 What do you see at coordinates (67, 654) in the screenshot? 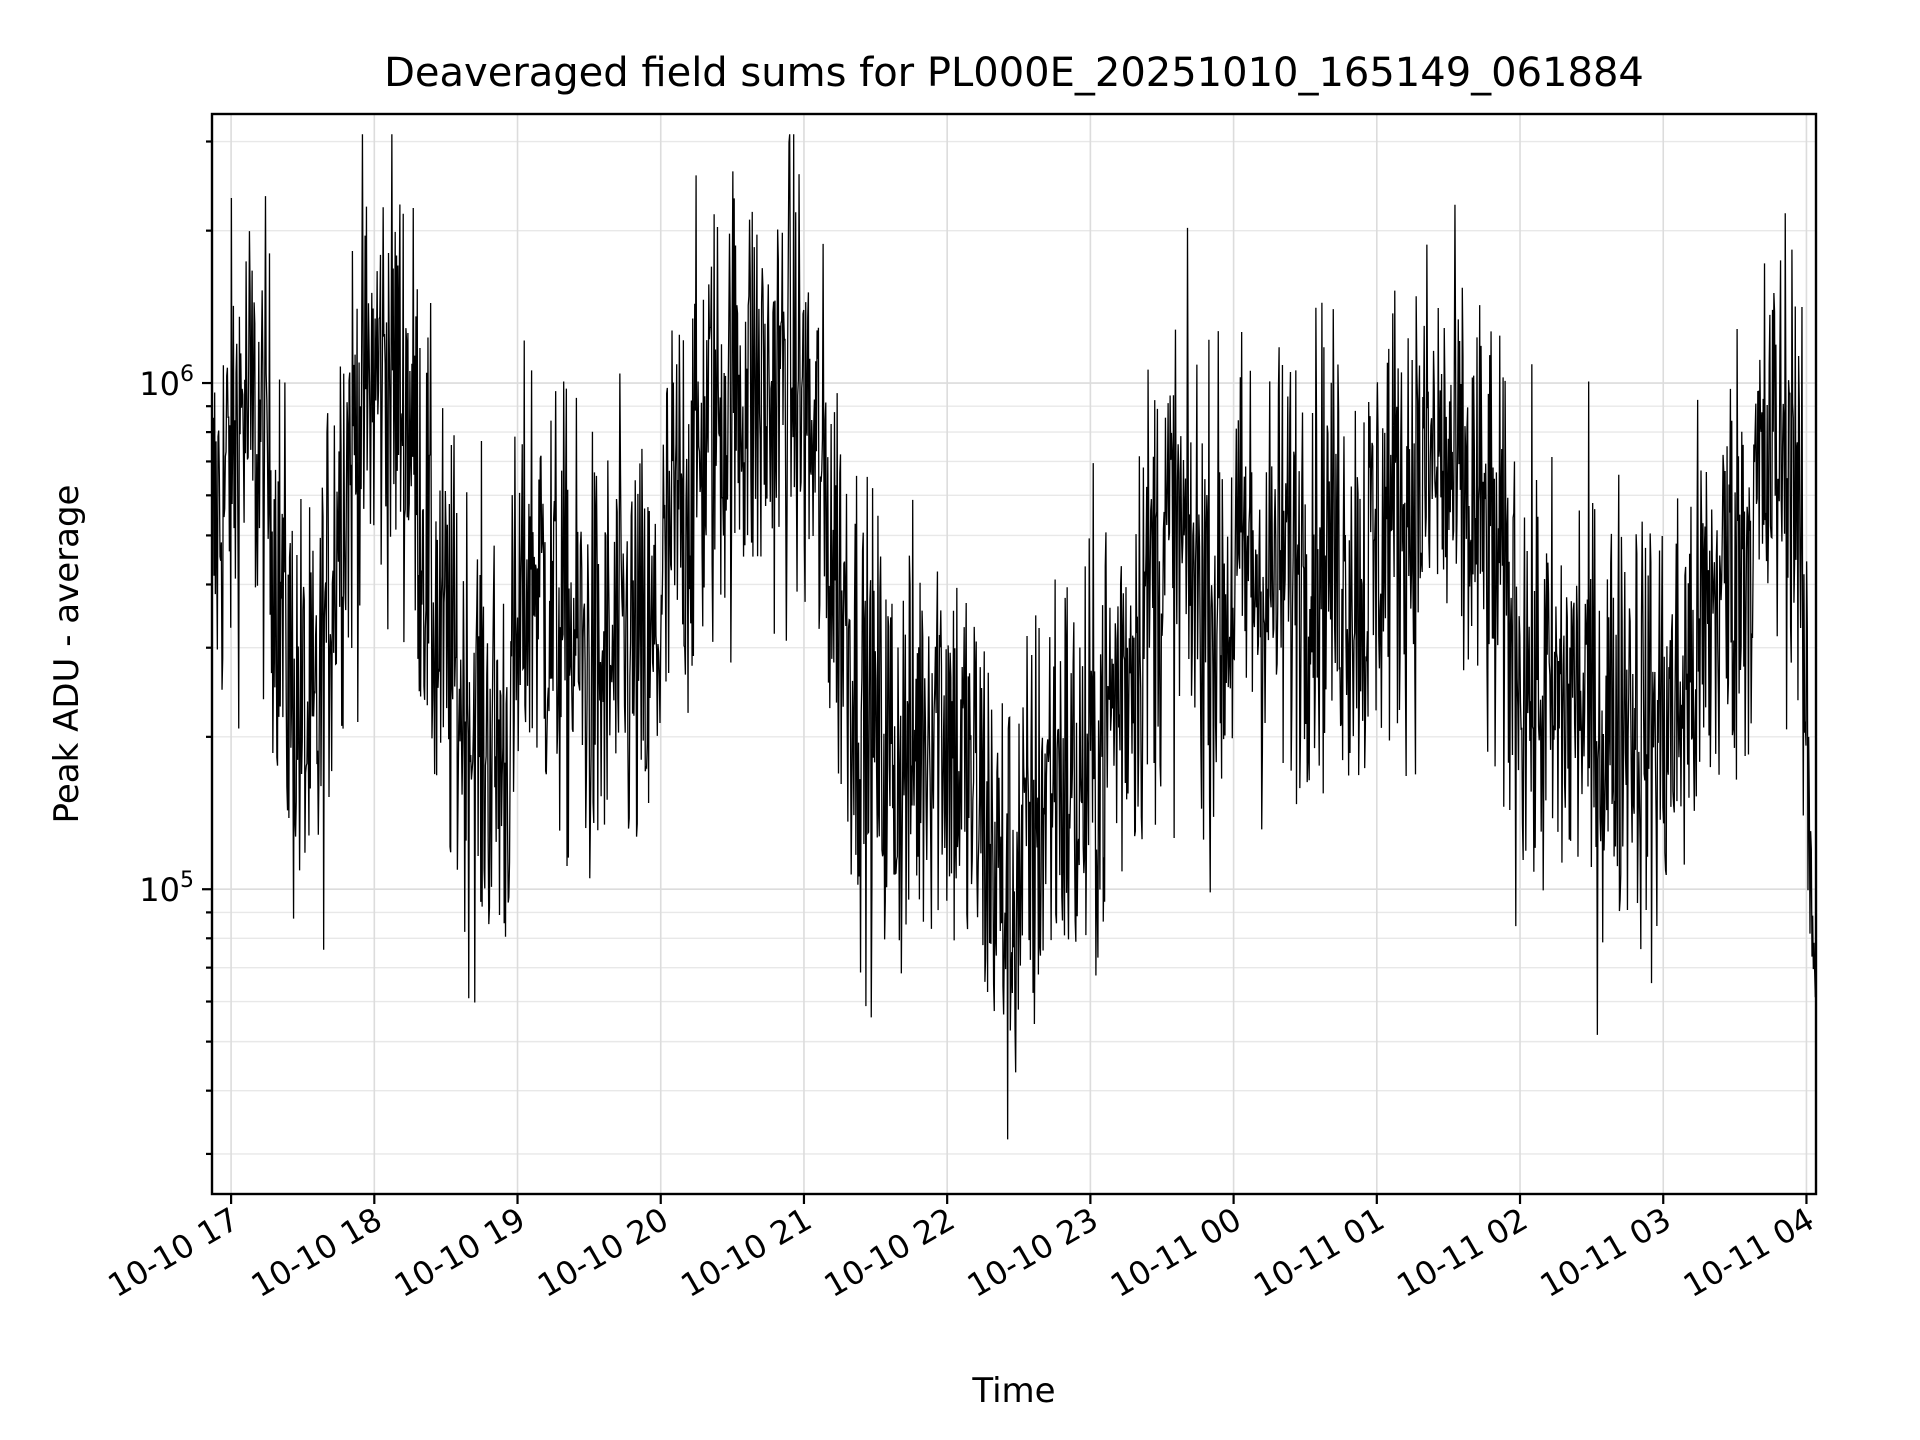
I see `y-axis-label: Peak ADU - average` at bounding box center [67, 654].